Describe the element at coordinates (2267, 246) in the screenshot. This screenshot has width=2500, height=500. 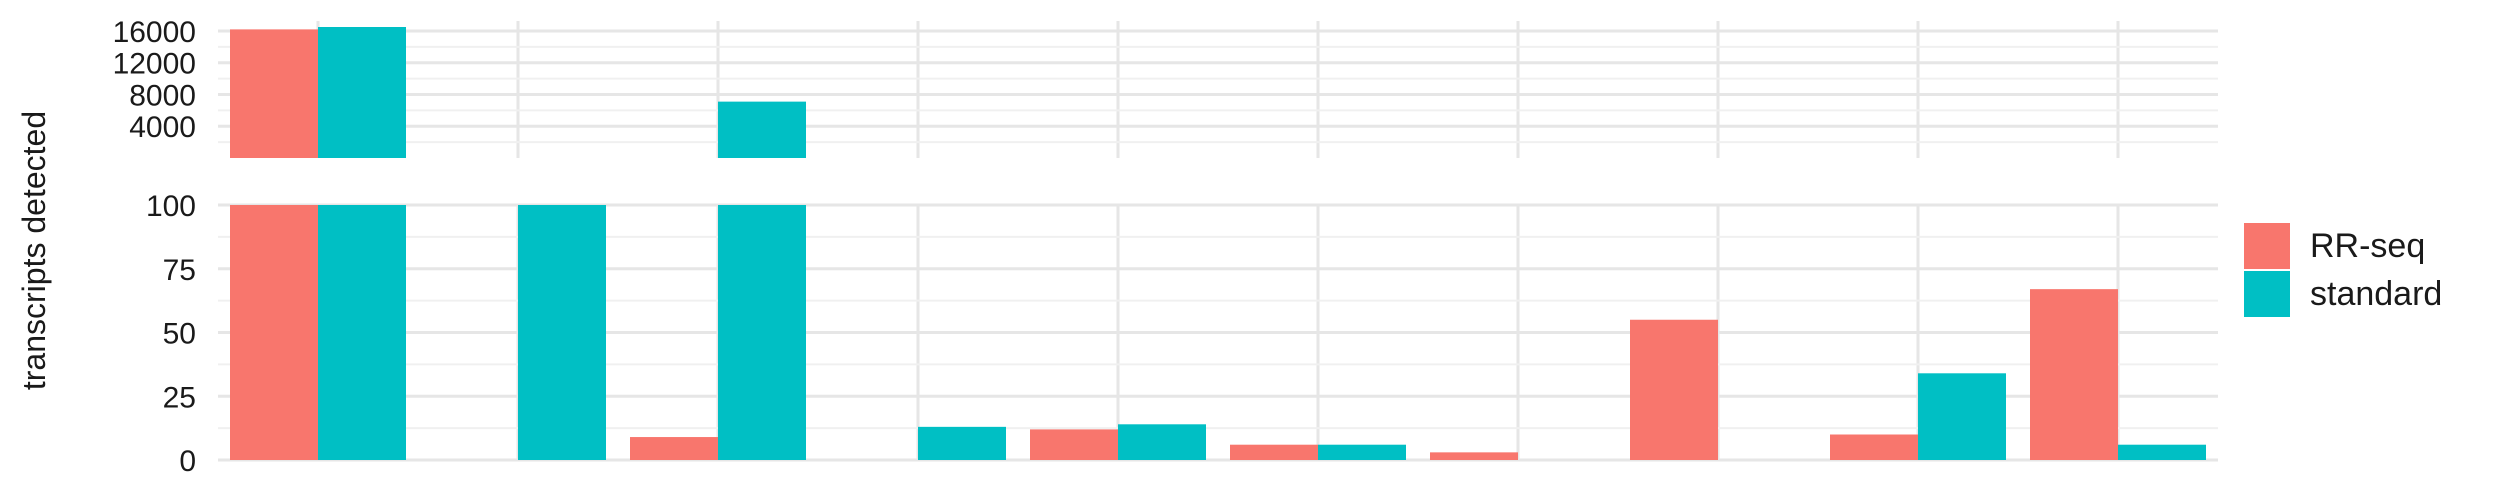
I see `legend-swatch-rr-seq` at that location.